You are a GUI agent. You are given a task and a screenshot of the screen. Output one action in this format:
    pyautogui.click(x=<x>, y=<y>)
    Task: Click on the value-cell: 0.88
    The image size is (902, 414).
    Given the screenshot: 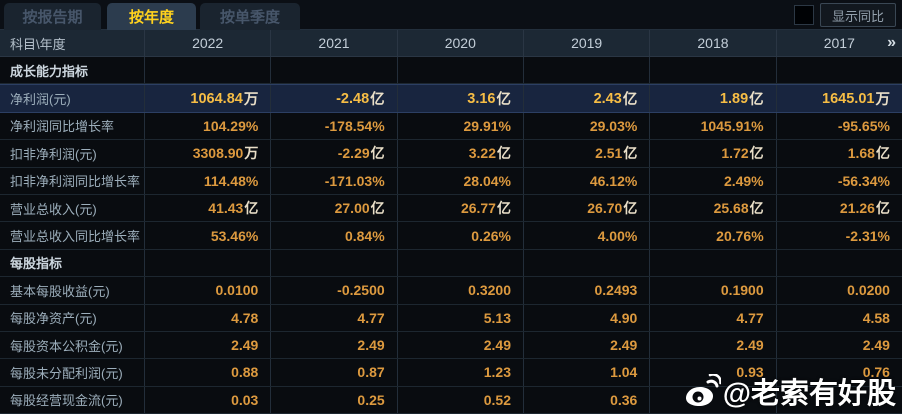 What is the action you would take?
    pyautogui.click(x=208, y=372)
    